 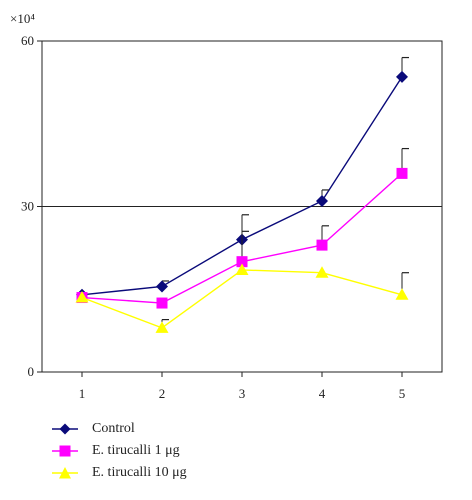 I want to click on y-axis-ticks: 0 30 60, so click(x=31, y=206).